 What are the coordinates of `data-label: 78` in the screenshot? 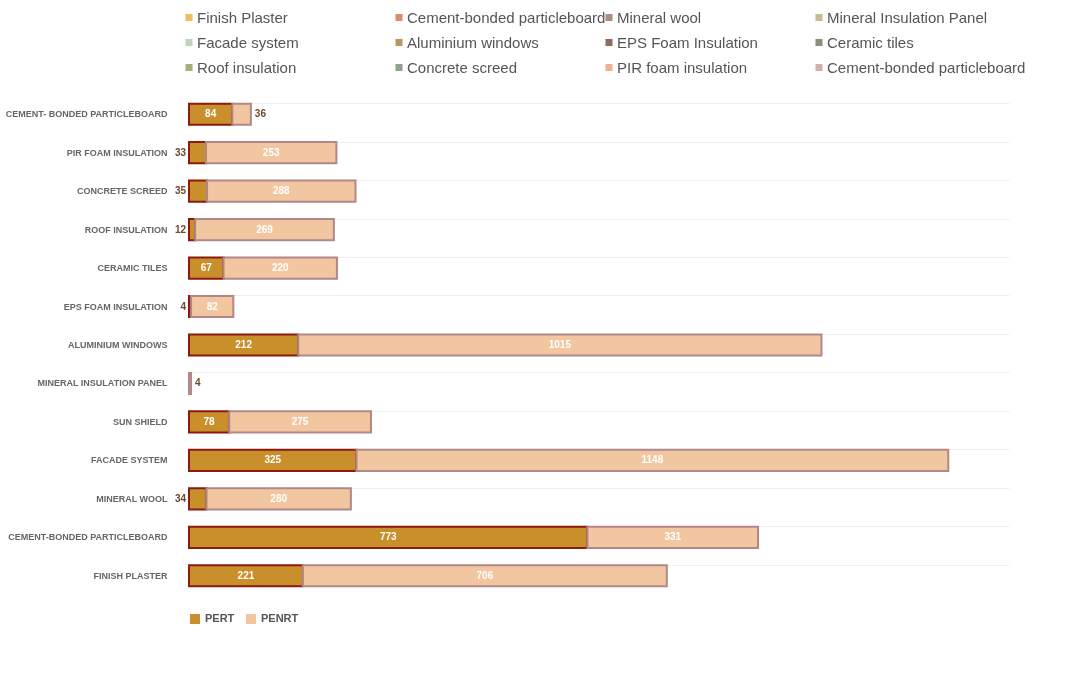 It's located at (209, 421).